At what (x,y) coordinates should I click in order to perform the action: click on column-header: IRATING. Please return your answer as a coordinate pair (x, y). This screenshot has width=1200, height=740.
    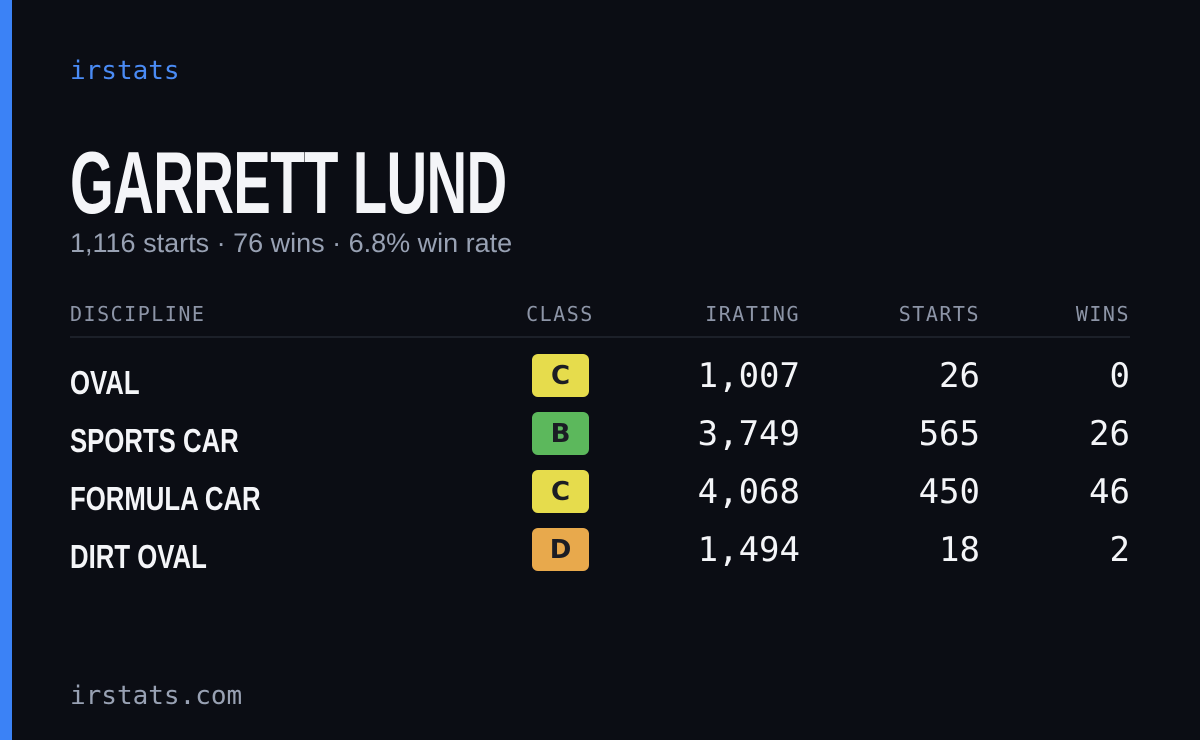
    Looking at the image, I should click on (752, 314).